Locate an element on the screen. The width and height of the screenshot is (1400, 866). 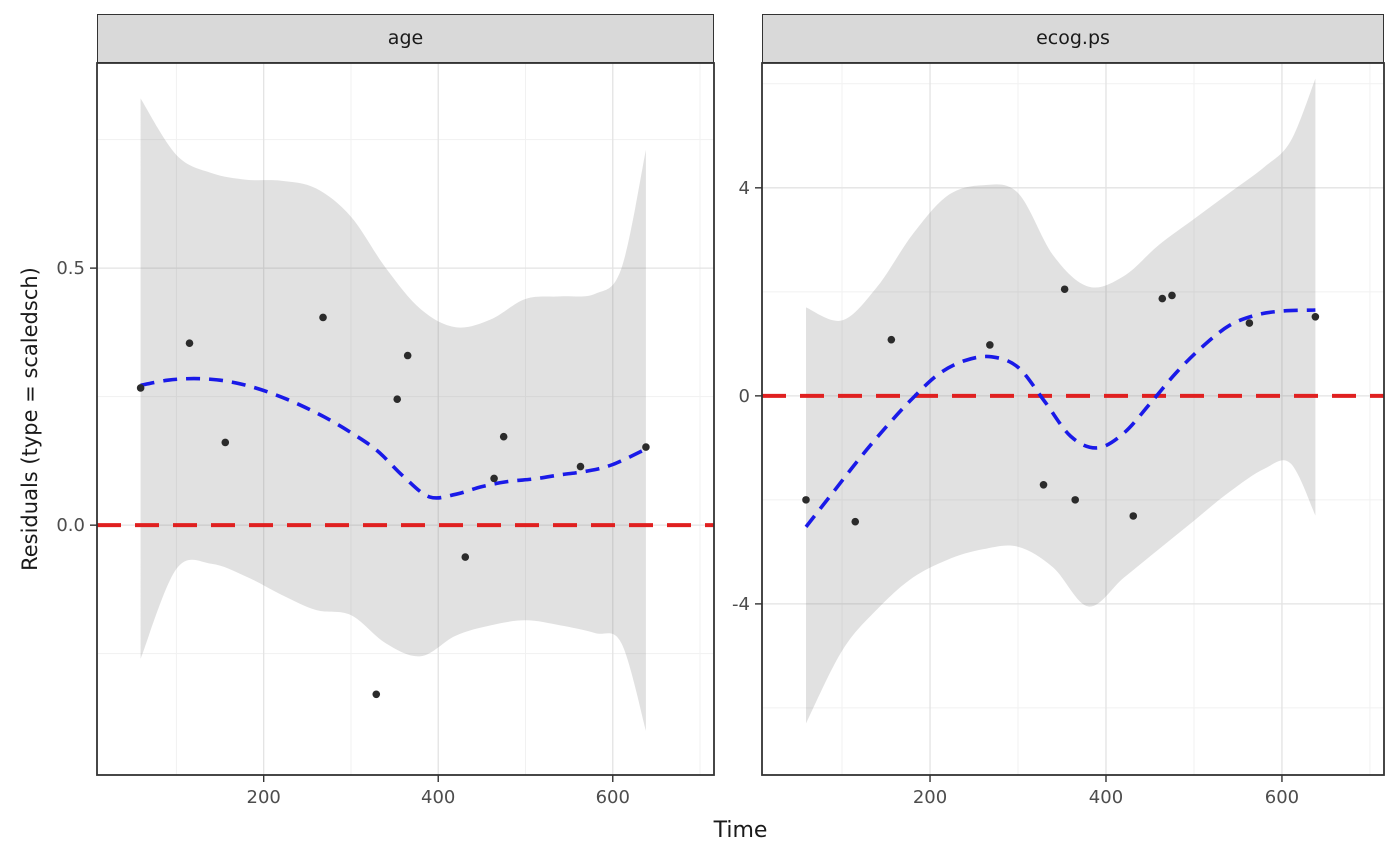
x-axis-title: Time is located at coordinates (740, 830).